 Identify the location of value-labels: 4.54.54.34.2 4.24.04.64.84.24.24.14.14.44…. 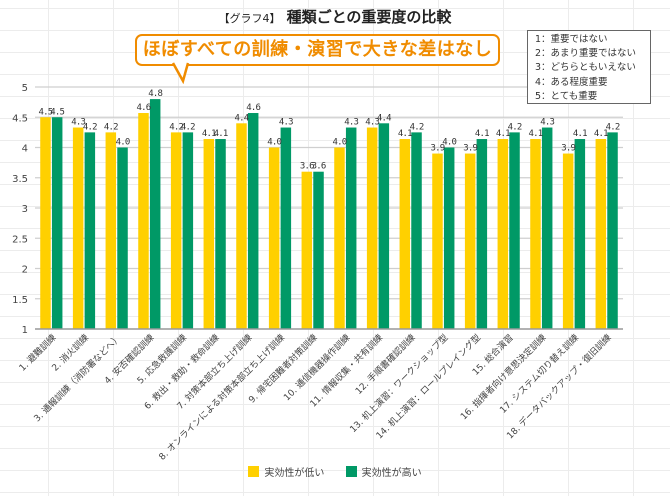
(330, 130).